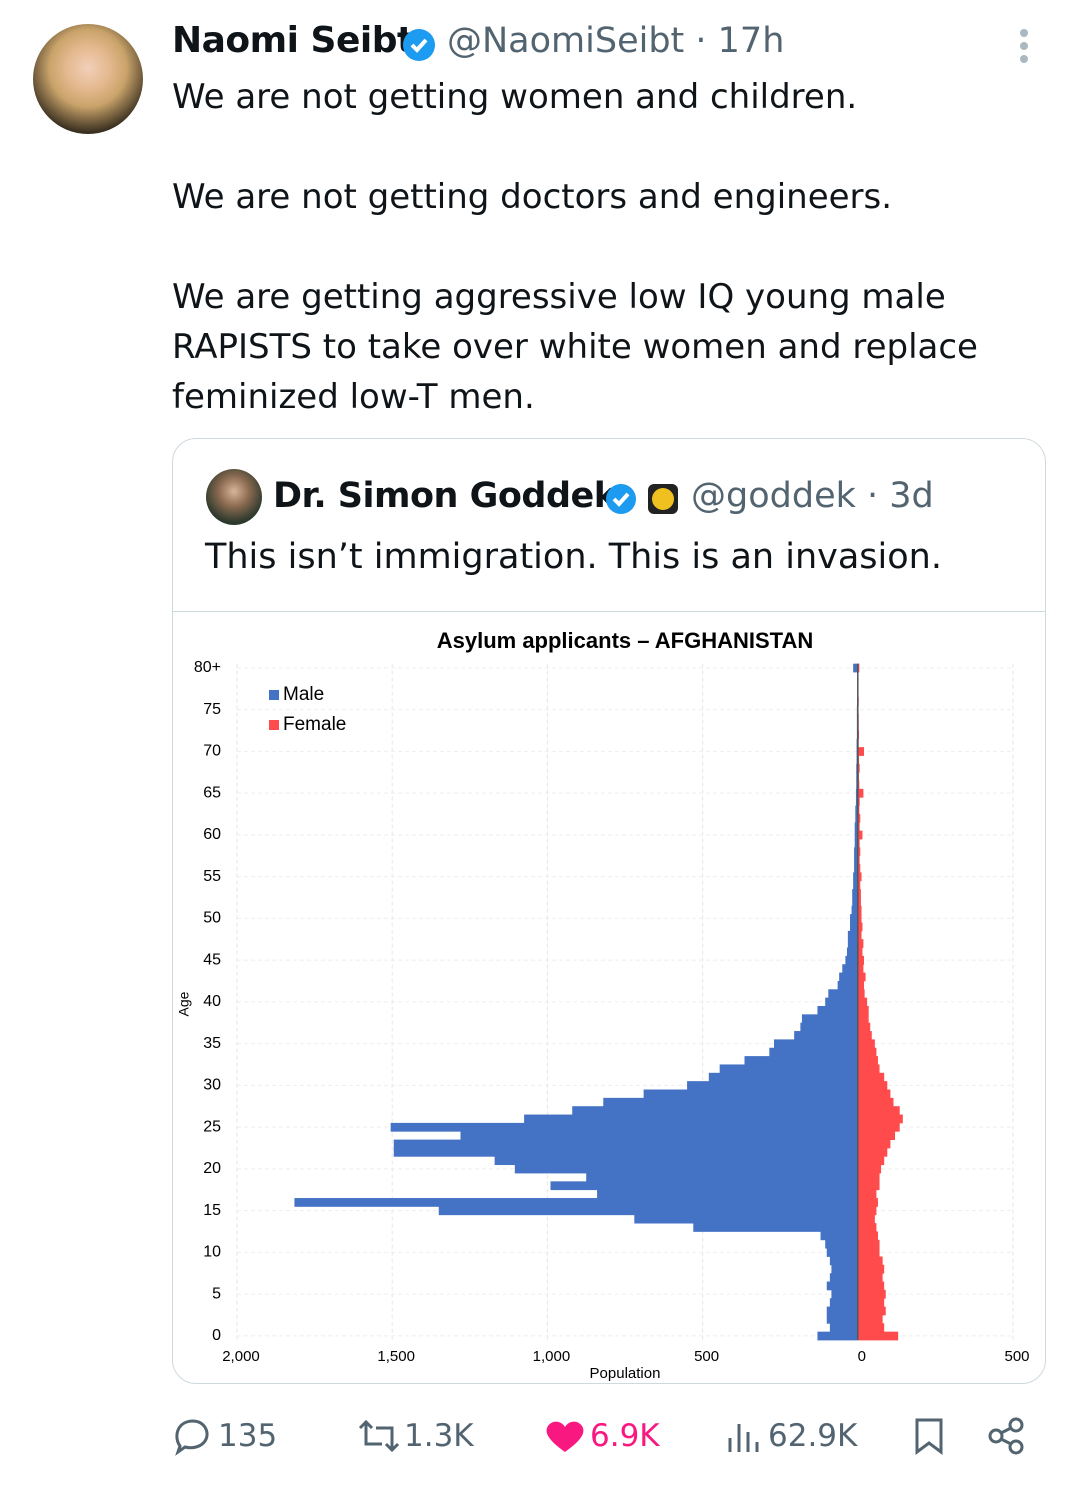  Describe the element at coordinates (663, 499) in the screenshot. I see `affiliate-badge` at that location.